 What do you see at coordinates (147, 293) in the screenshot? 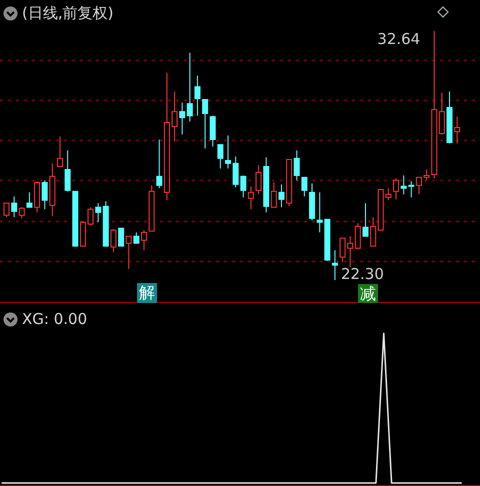
I see `tag-badge: 解` at bounding box center [147, 293].